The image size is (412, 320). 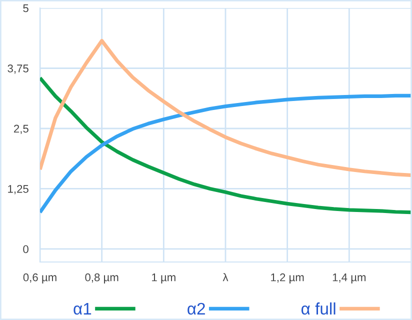 What do you see at coordinates (225, 277) in the screenshot?
I see `x-tick-label: λ` at bounding box center [225, 277].